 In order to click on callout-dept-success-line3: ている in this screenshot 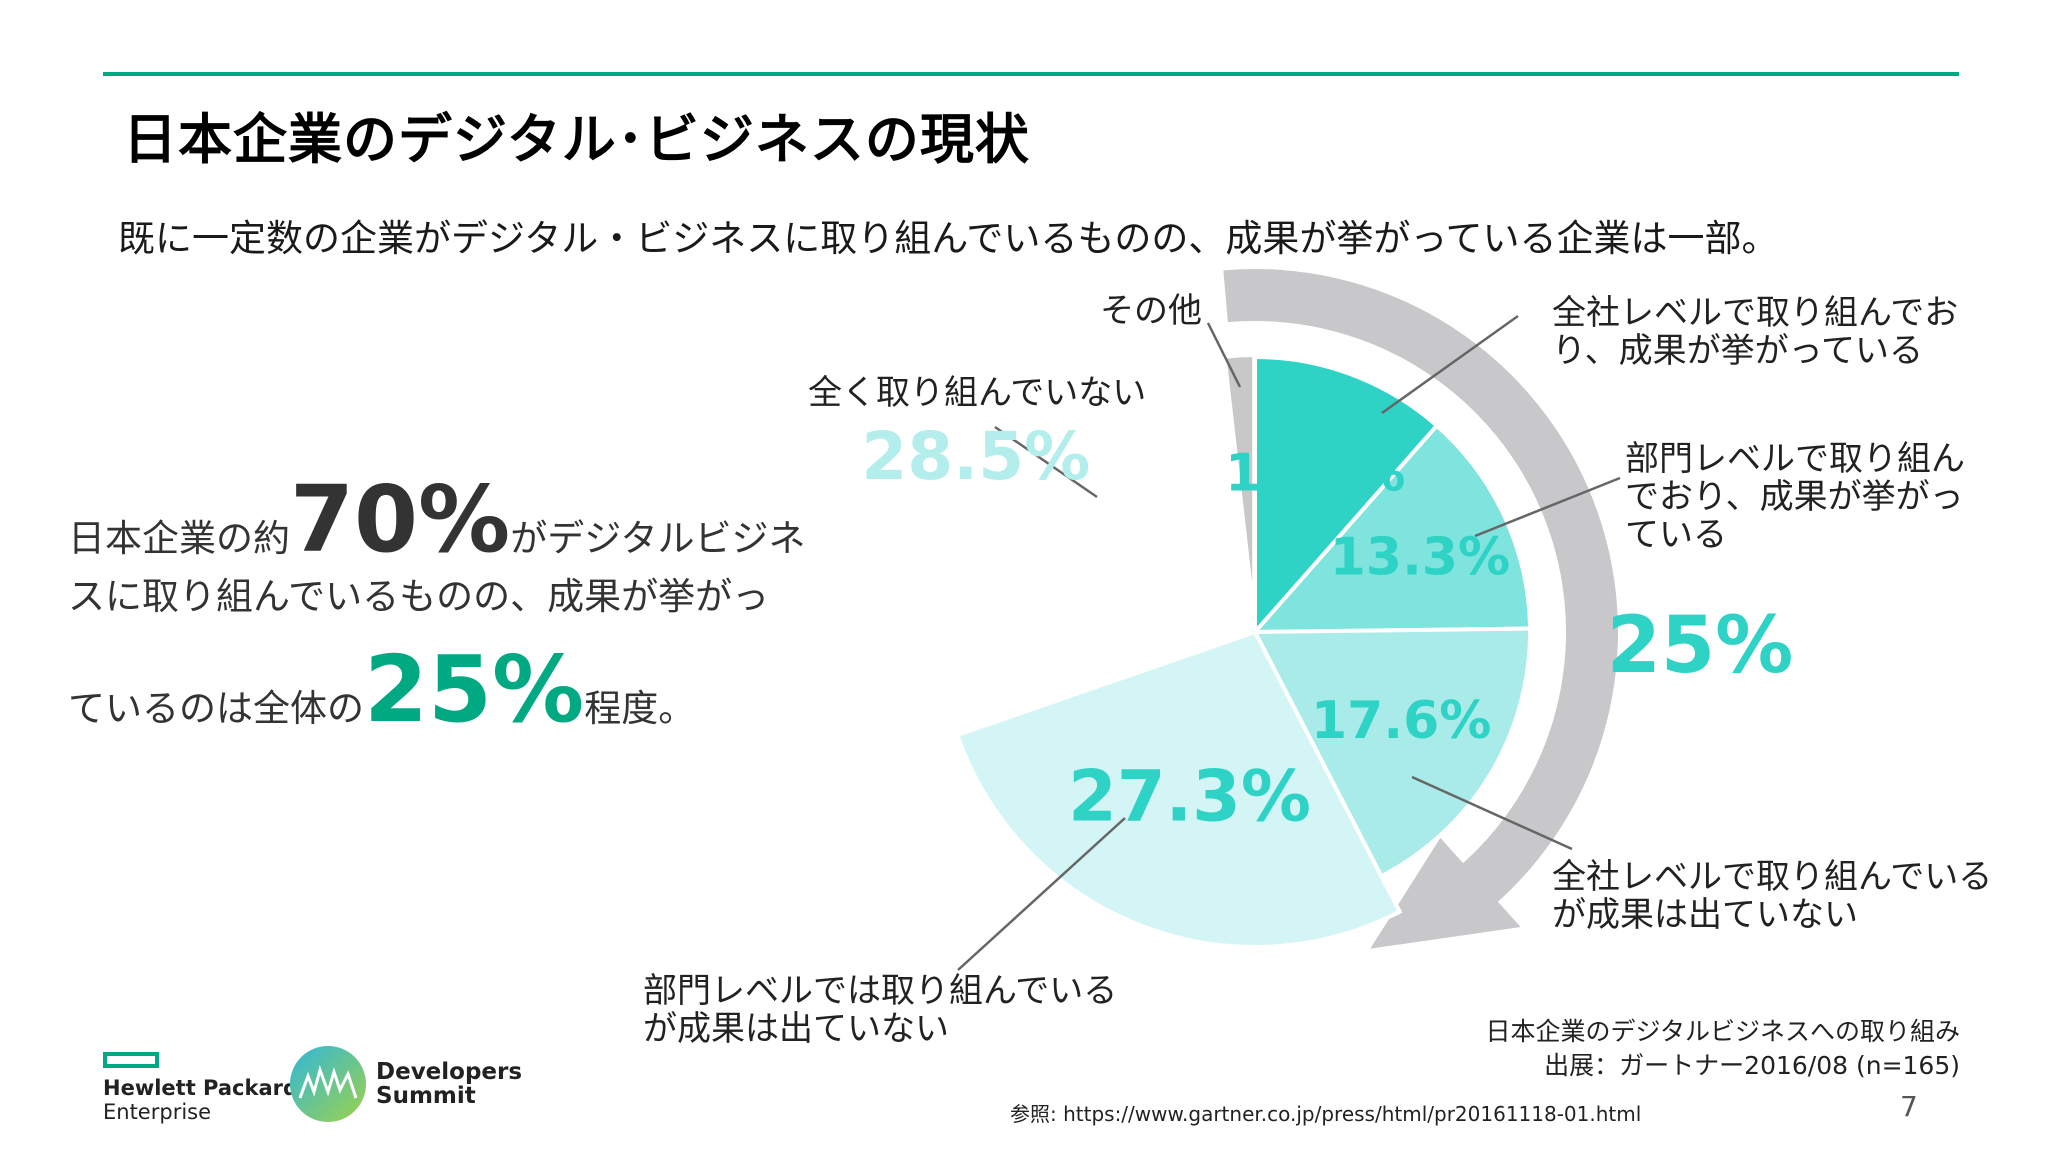, I will do `click(1676, 535)`.